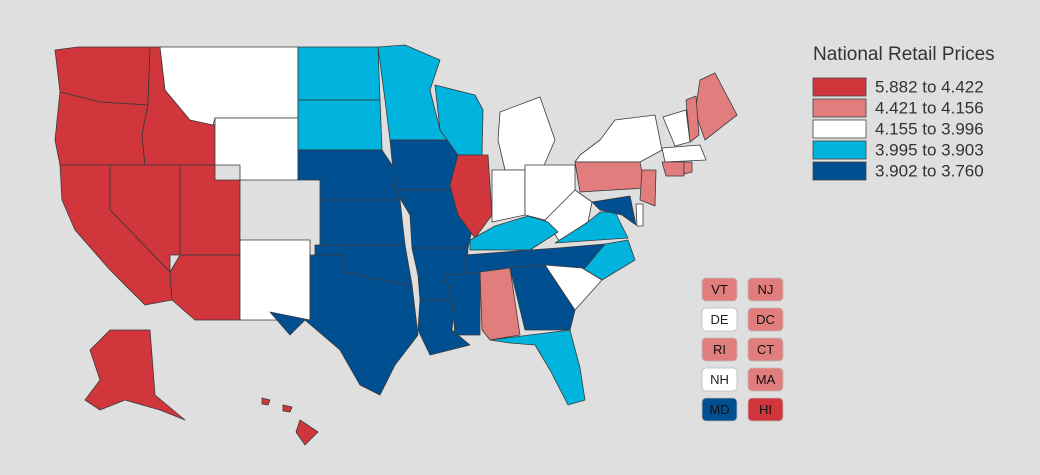 The width and height of the screenshot is (1040, 475). I want to click on state-box-label: DC, so click(765, 319).